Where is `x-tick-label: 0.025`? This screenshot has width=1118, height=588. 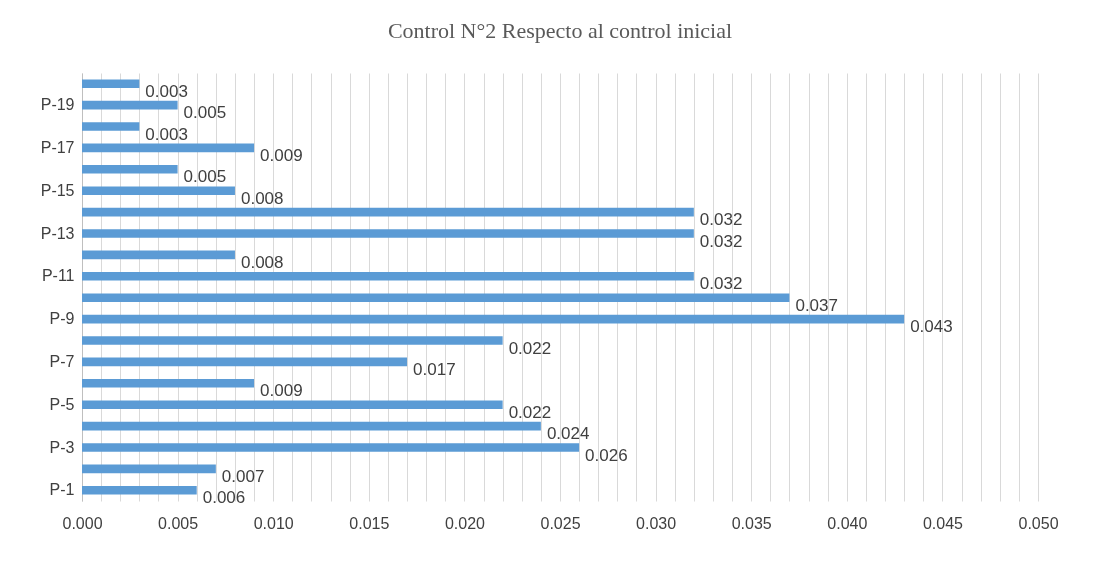
x-tick-label: 0.025 is located at coordinates (560, 523).